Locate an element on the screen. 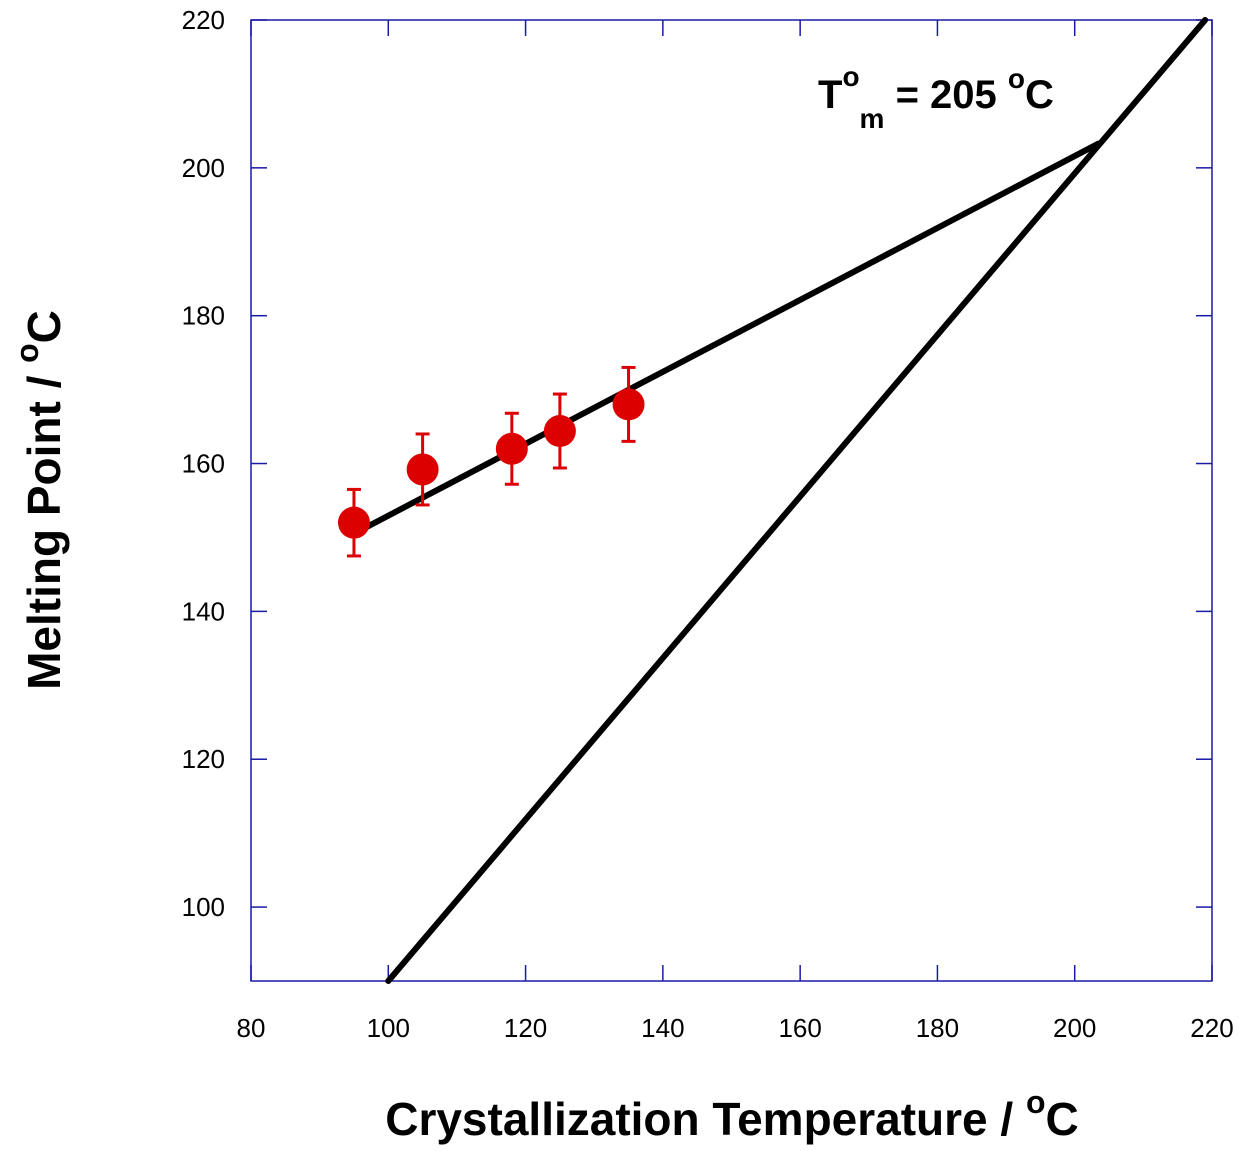 The width and height of the screenshot is (1259, 1151). x-tick-label: 120 is located at coordinates (525, 1028).